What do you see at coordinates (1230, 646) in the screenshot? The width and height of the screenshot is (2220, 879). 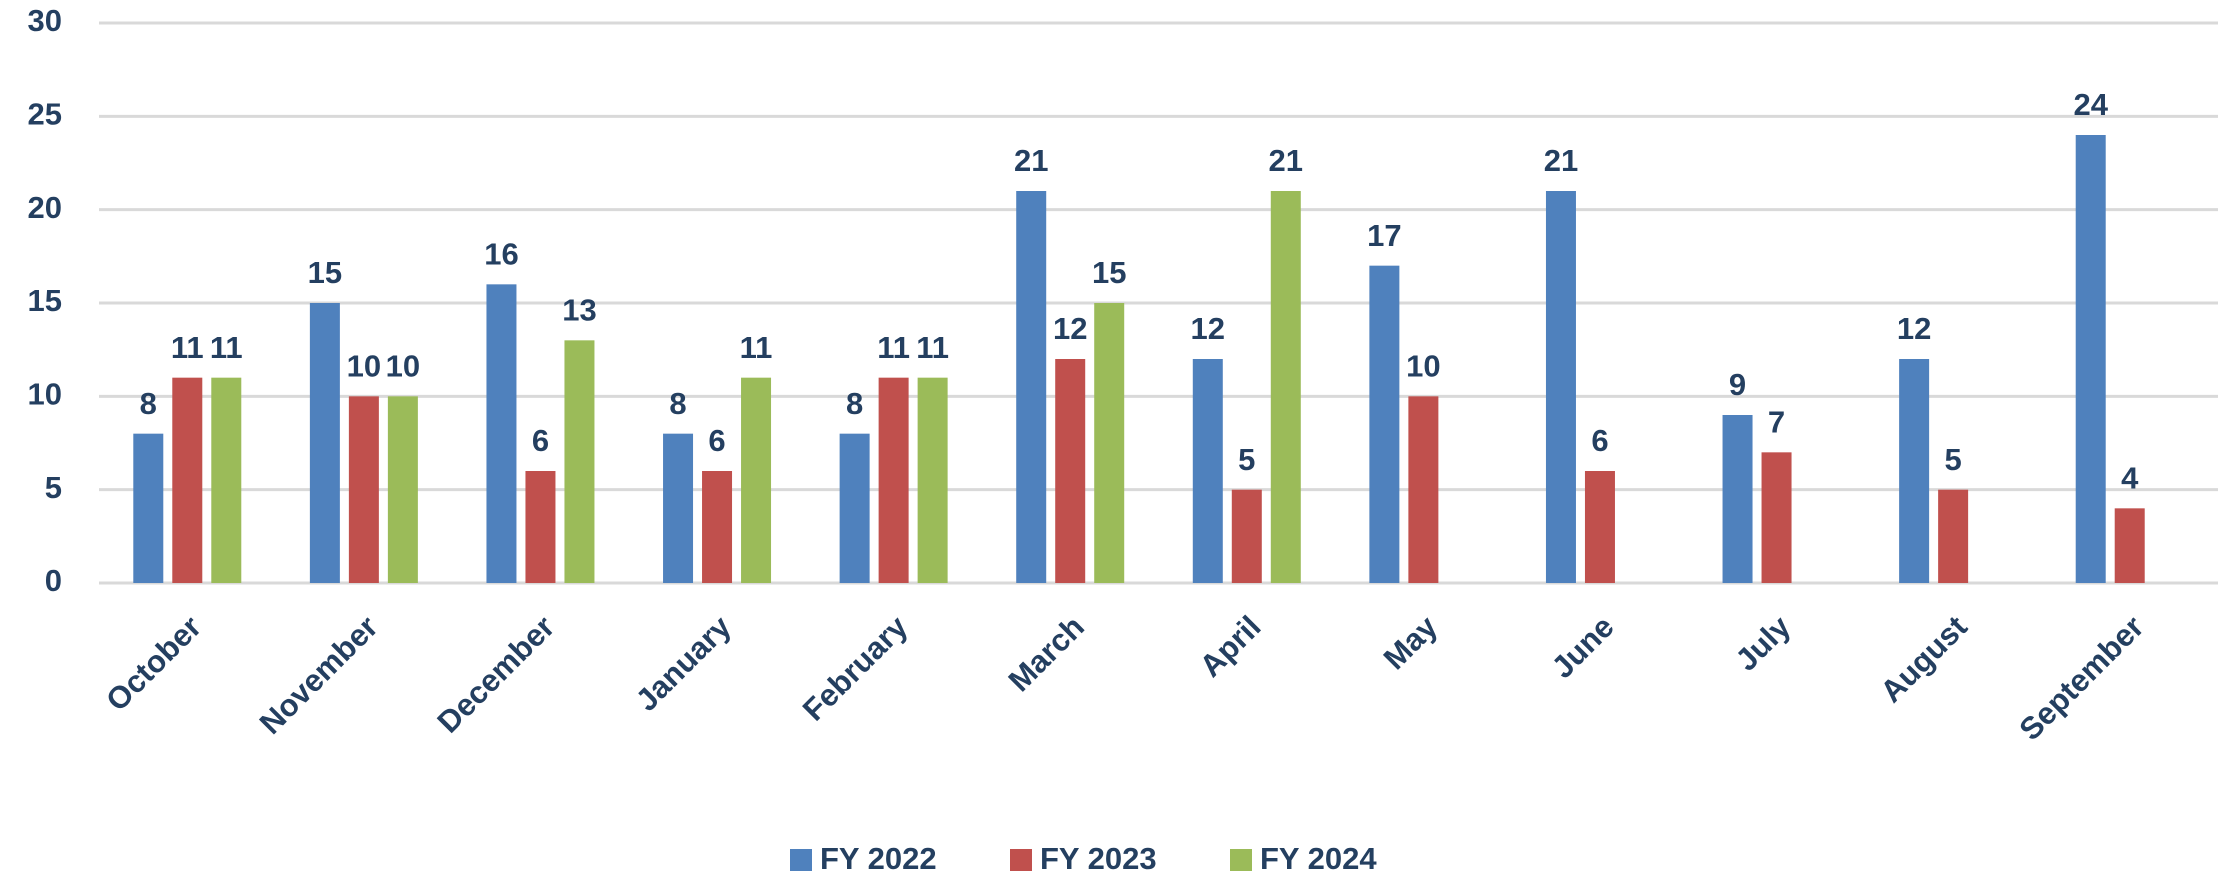 I see `x-tick-label: April` at bounding box center [1230, 646].